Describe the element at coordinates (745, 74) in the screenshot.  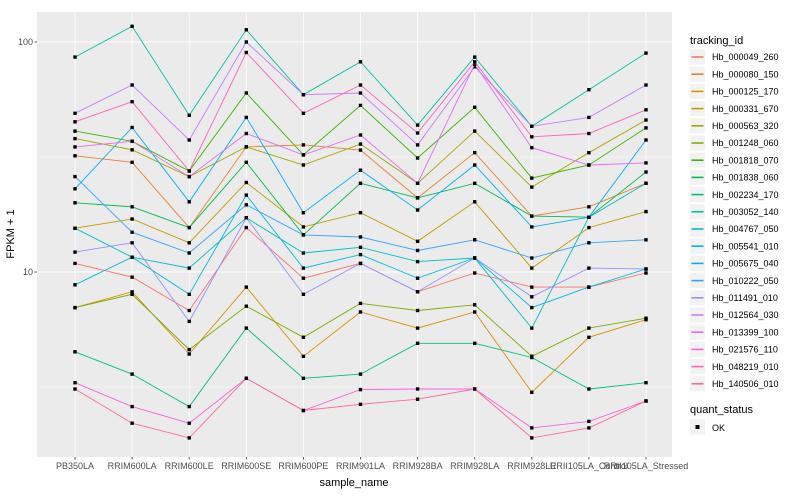
I see `legend-item-label: Hb_000080_150` at that location.